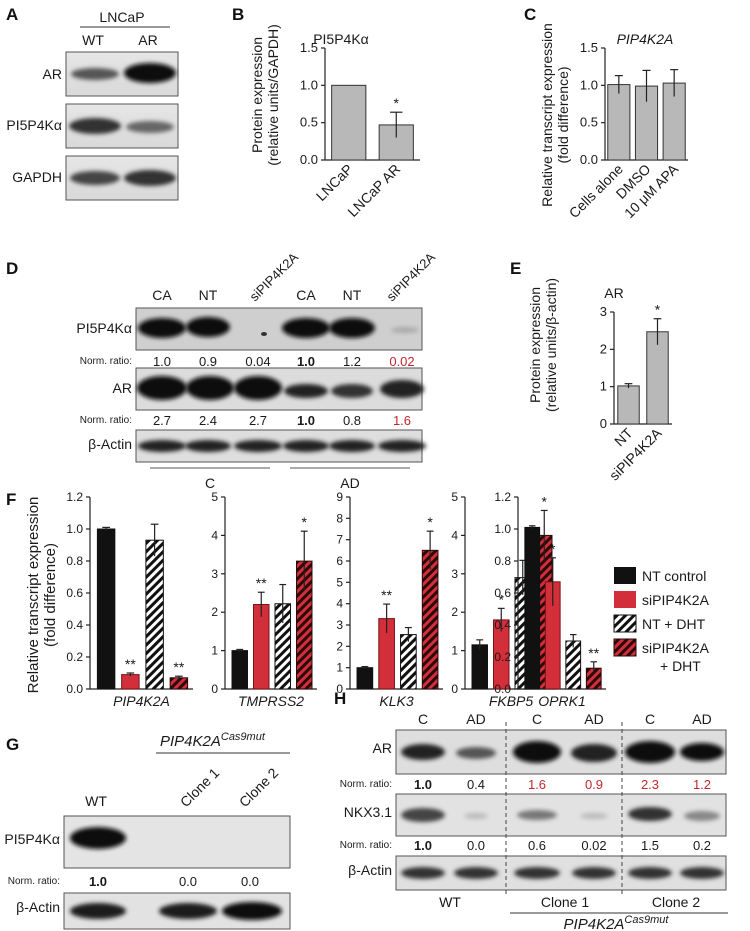 The image size is (750, 931). What do you see at coordinates (271, 701) in the screenshot?
I see `chart-f-tmprss2-gene-label: TMPRSS2` at bounding box center [271, 701].